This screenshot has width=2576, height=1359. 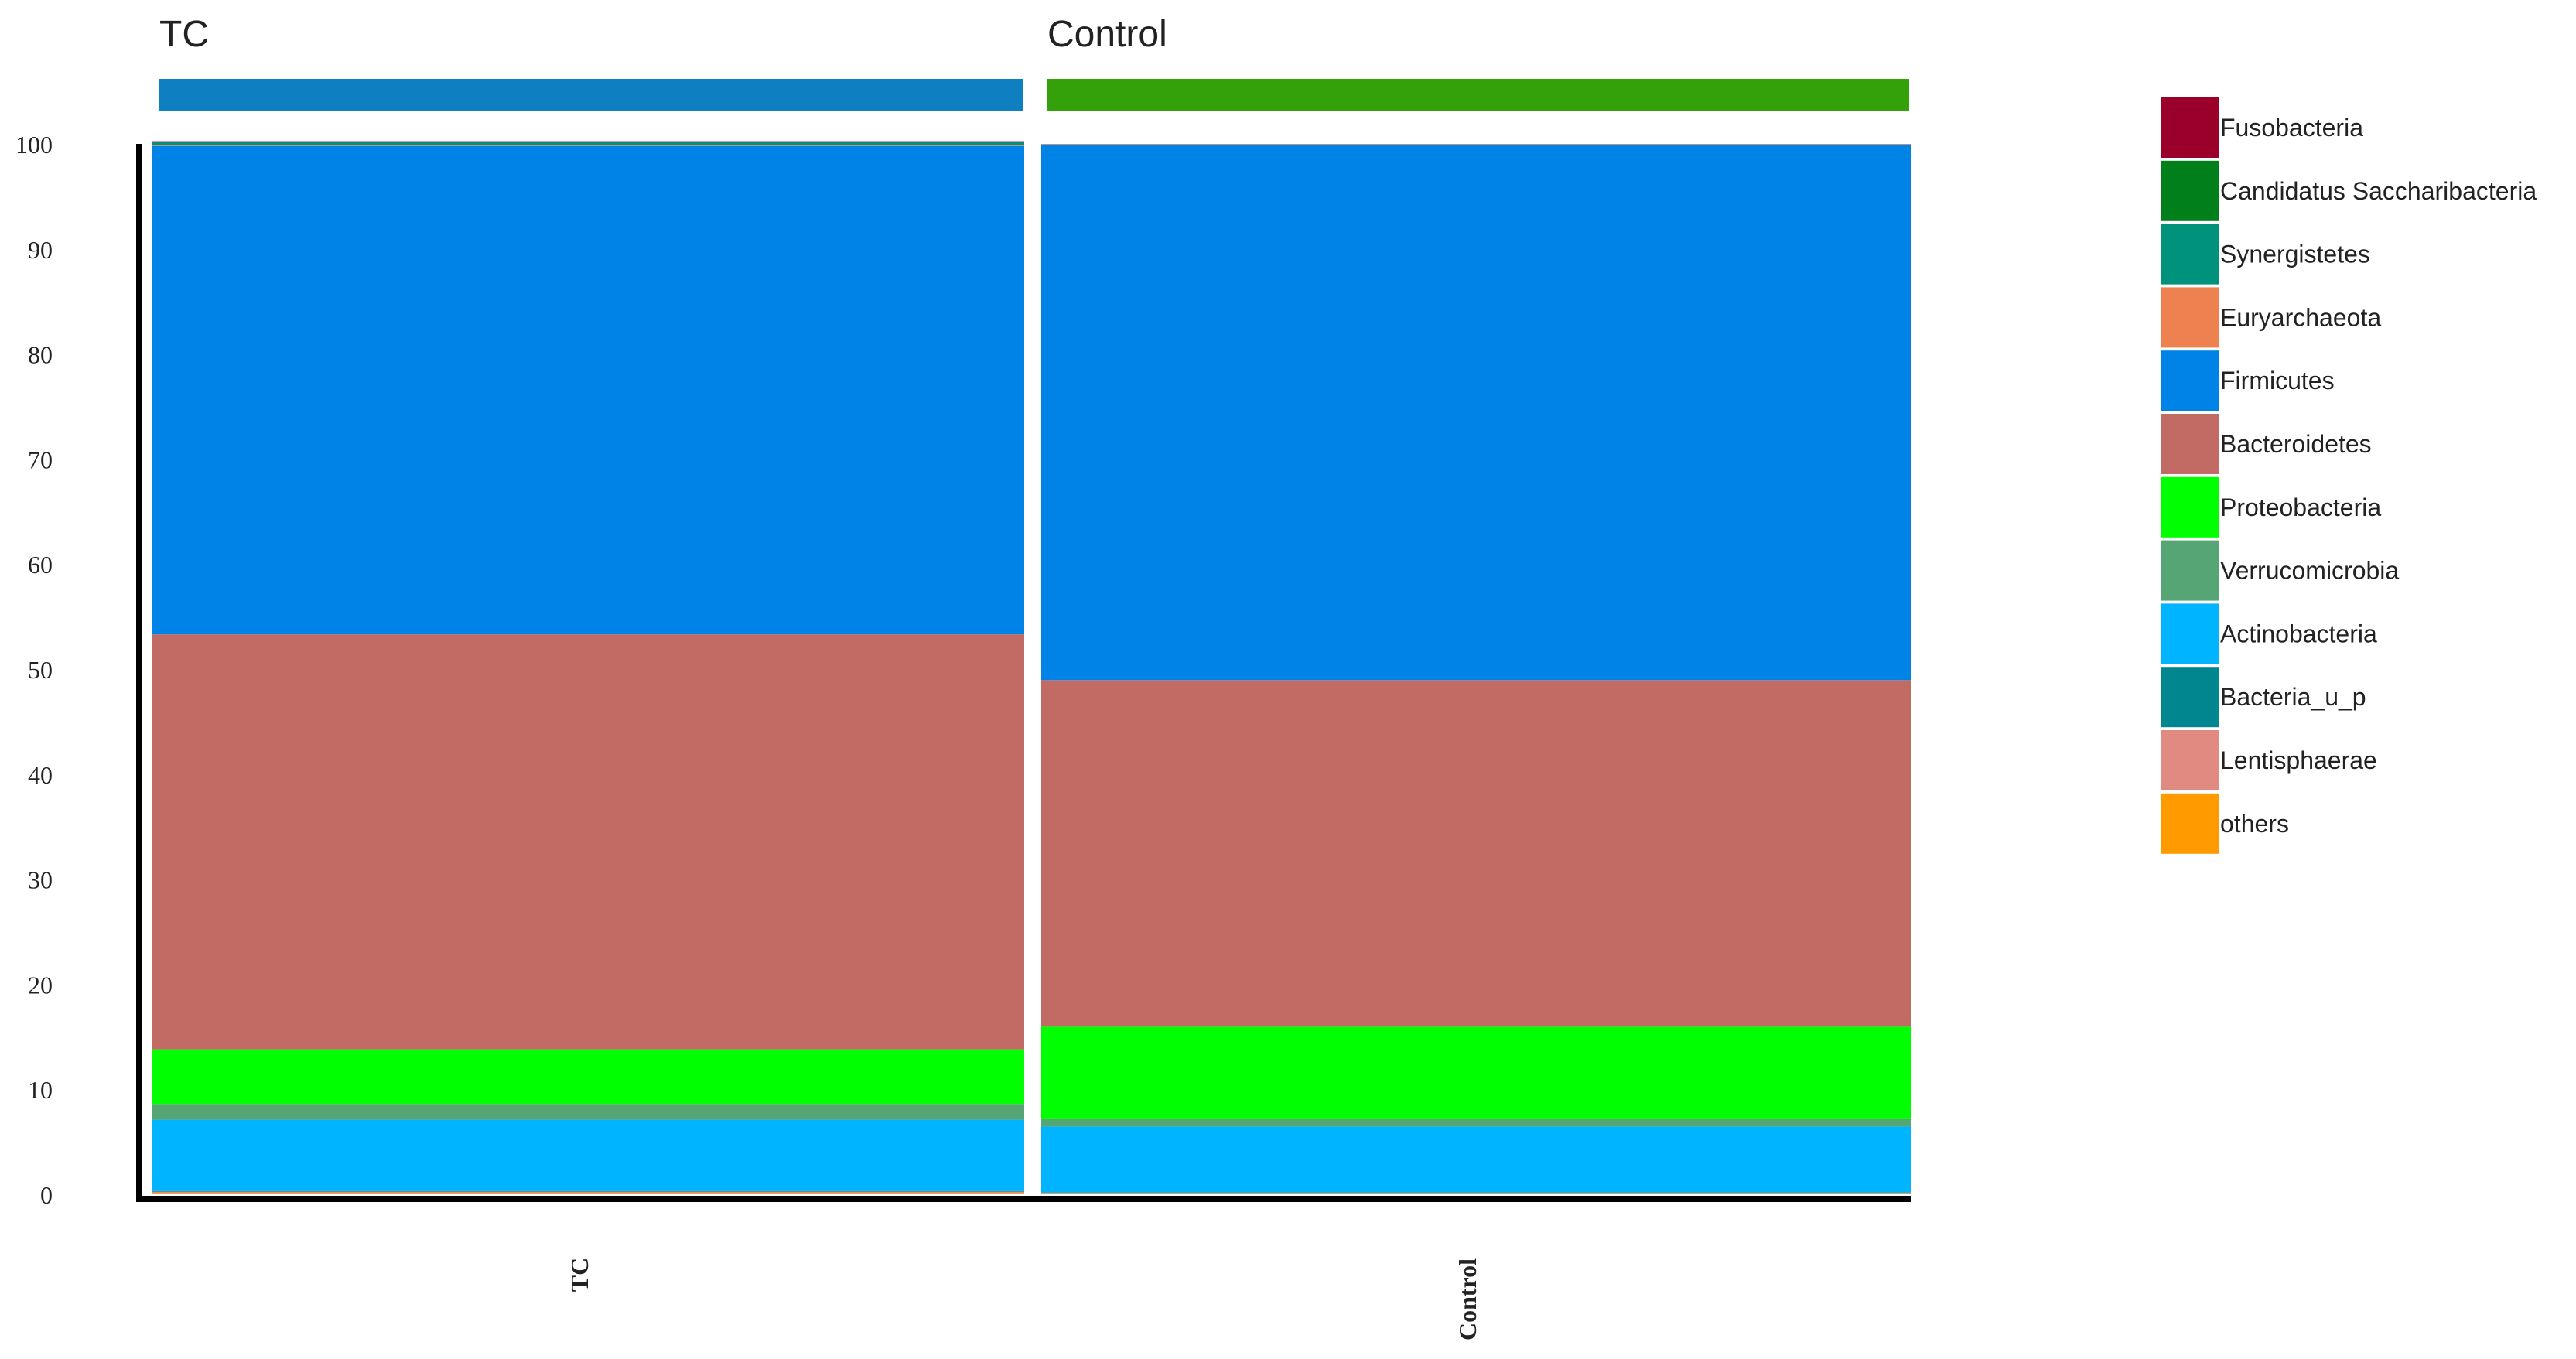 What do you see at coordinates (1476, 1072) in the screenshot?
I see `bar-segment-control-proteobacteria` at bounding box center [1476, 1072].